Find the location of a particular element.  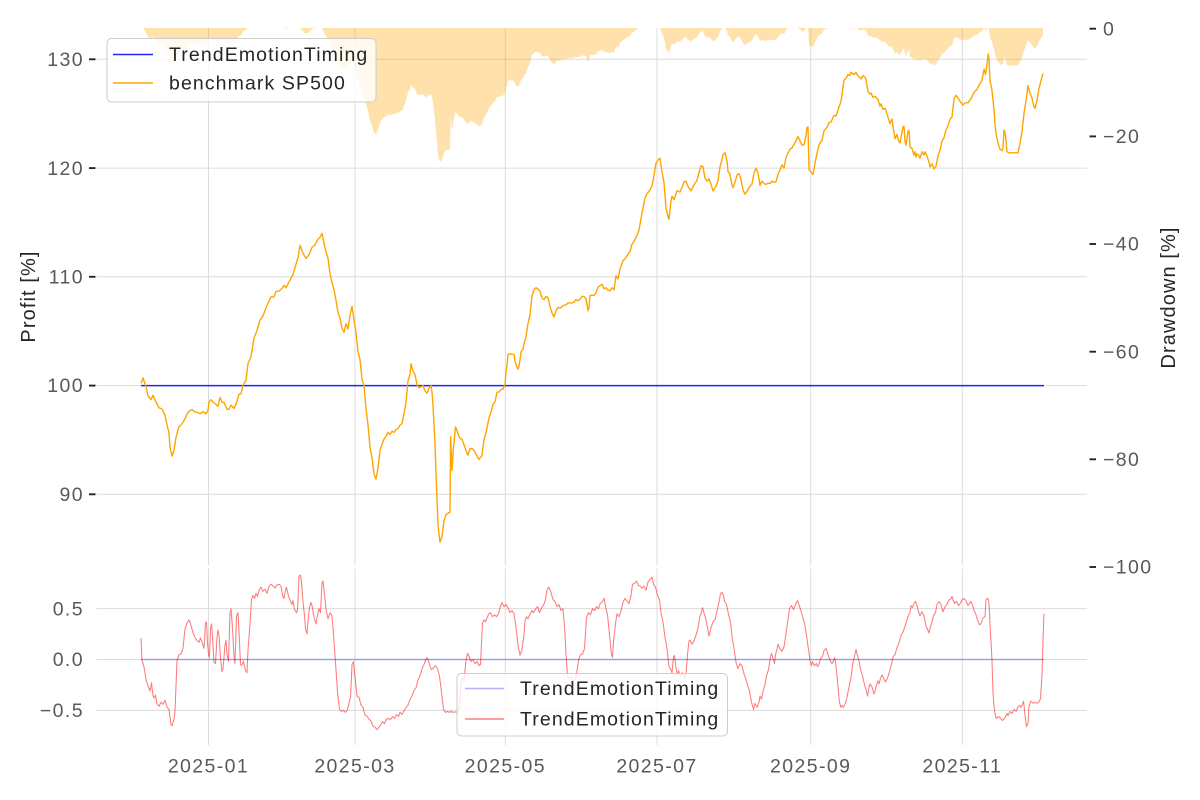

svg-text: 120 is located at coordinates (65, 169).